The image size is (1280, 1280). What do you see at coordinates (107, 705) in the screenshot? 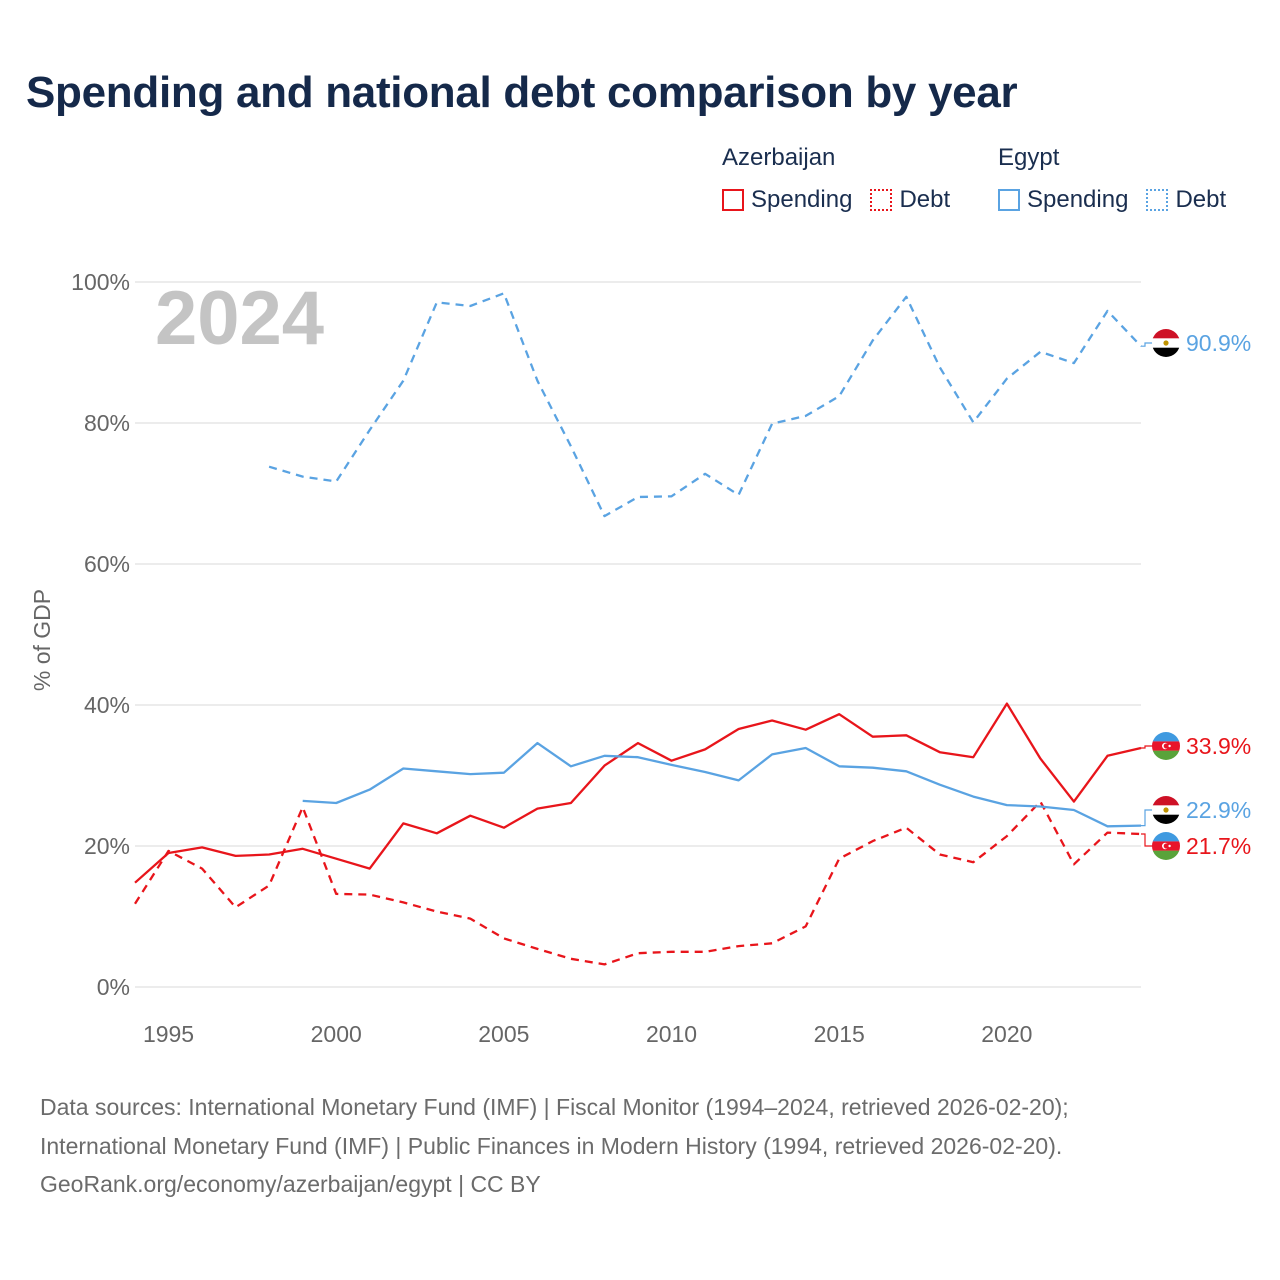
I see `y-tick-label: 40%` at bounding box center [107, 705].